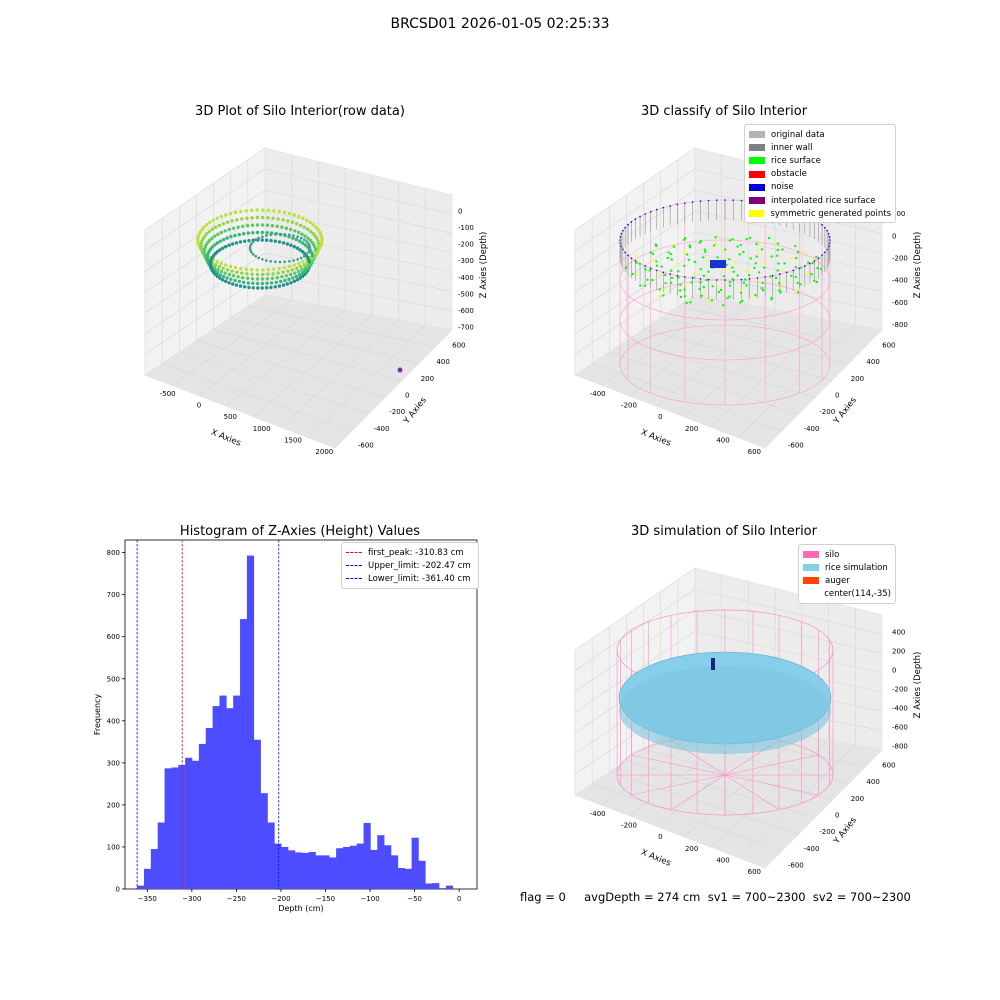 This screenshot has width=1000, height=1000. Describe the element at coordinates (718, 264) in the screenshot. I see `obstacle-cluster` at that location.